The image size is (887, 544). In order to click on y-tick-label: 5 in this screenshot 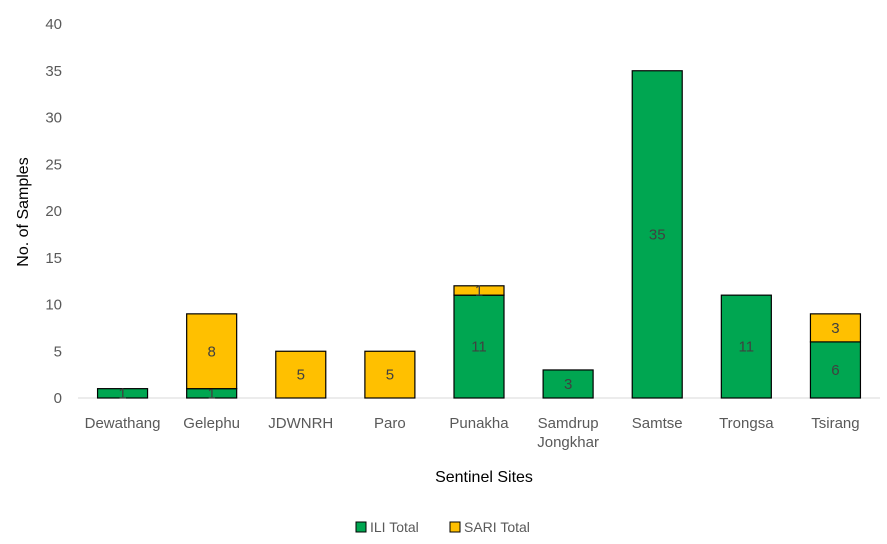, I will do `click(58, 351)`.